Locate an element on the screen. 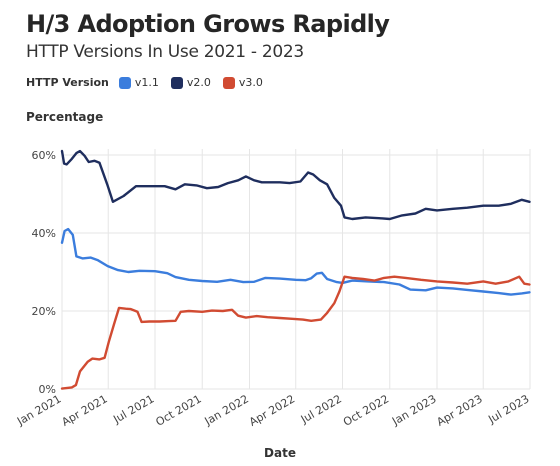 This screenshot has height=466, width=560. legend-item-v3-0: v3.0 is located at coordinates (242, 82).